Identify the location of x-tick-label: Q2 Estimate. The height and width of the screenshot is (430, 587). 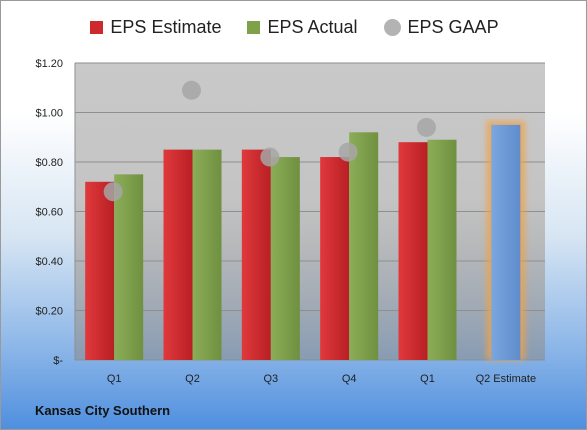
(506, 379).